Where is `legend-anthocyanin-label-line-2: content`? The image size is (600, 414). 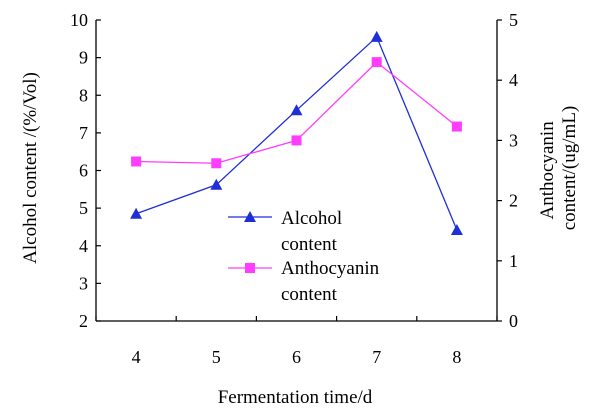
legend-anthocyanin-label-line-2: content is located at coordinates (309, 294).